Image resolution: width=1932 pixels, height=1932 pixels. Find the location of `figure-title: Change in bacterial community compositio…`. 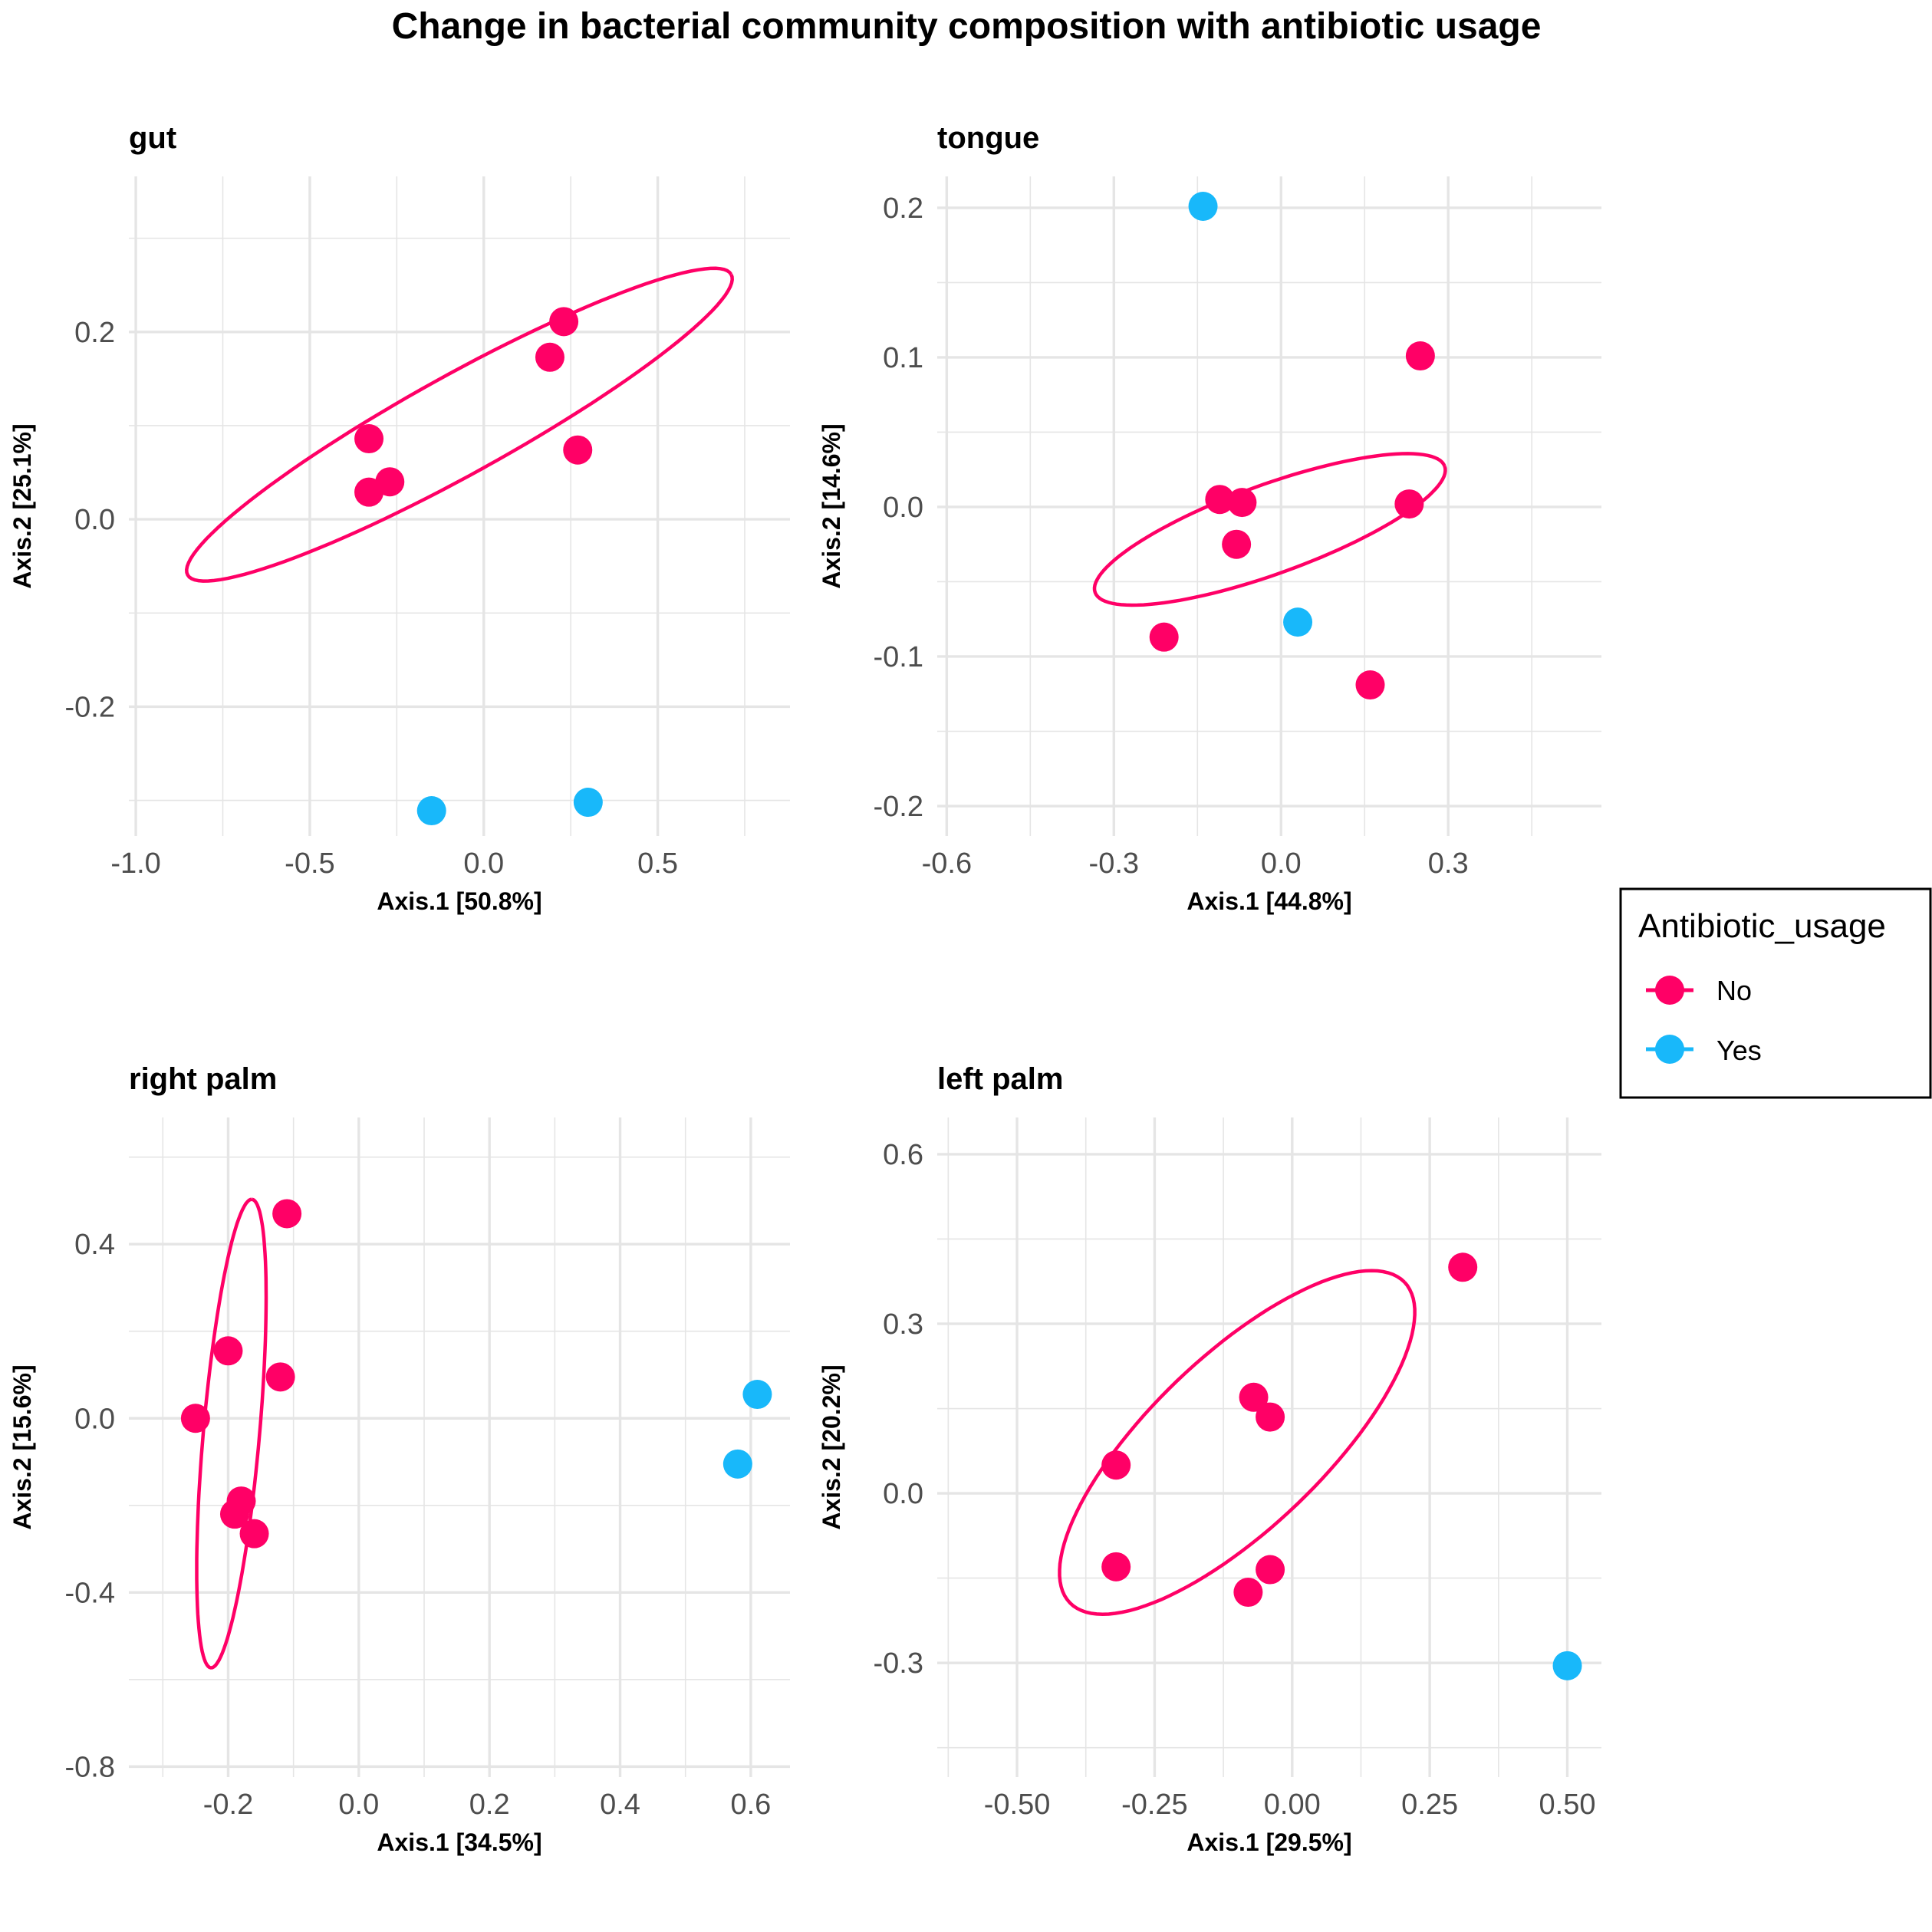

figure-title: Change in bacterial community compositio… is located at coordinates (967, 26).